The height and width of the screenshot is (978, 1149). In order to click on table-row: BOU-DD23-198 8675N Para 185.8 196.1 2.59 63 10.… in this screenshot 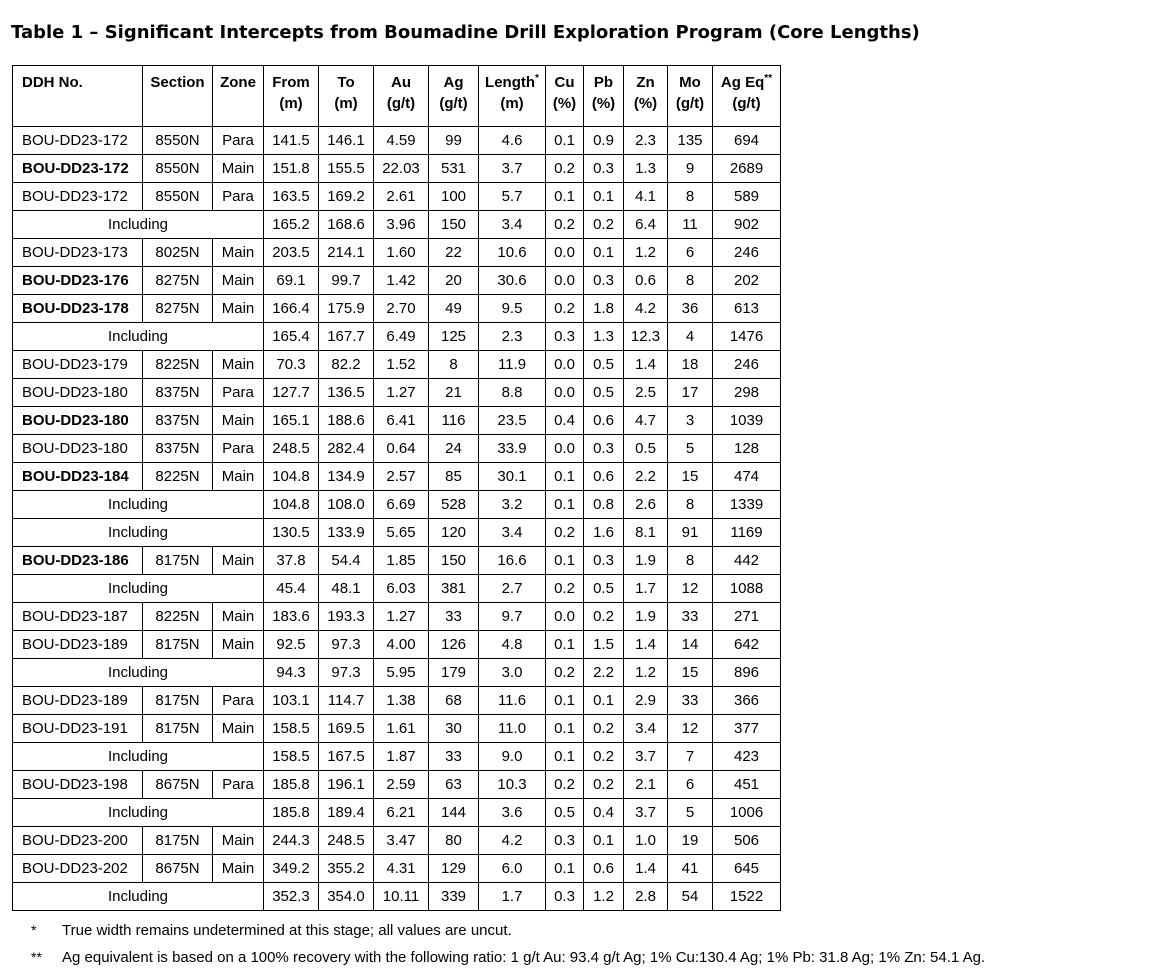, I will do `click(396, 784)`.